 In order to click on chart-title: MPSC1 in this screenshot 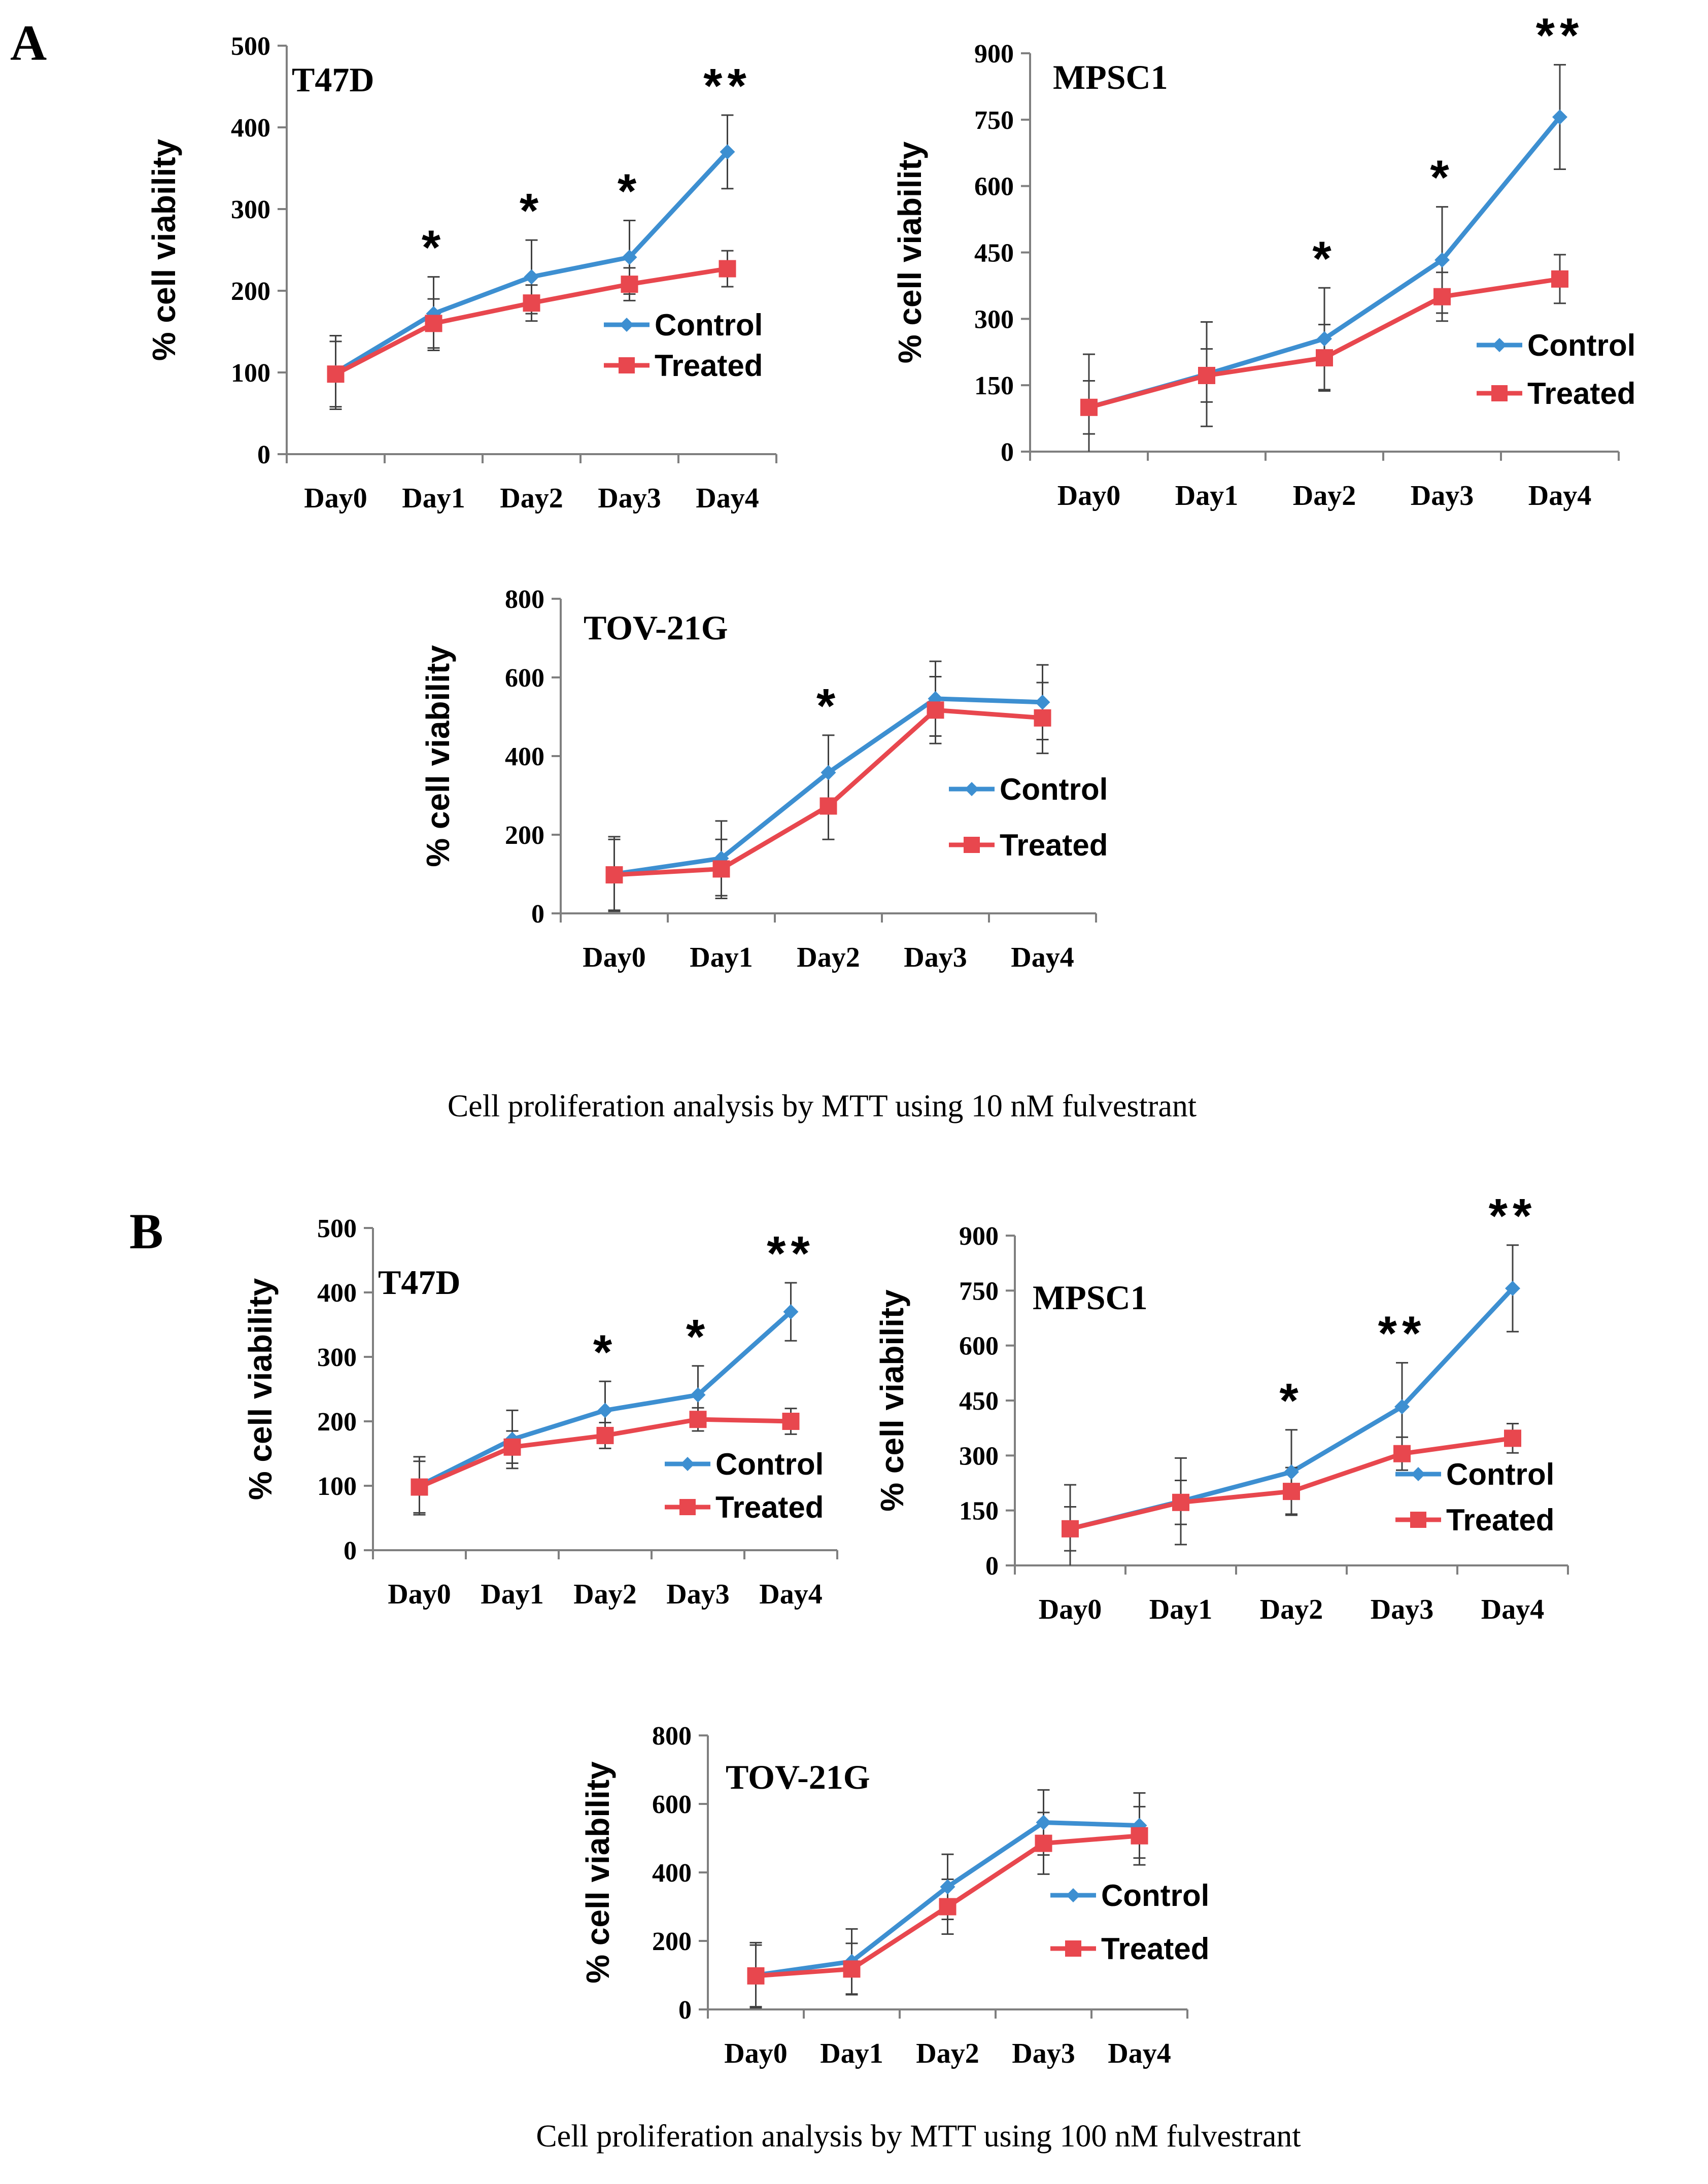, I will do `click(1110, 77)`.